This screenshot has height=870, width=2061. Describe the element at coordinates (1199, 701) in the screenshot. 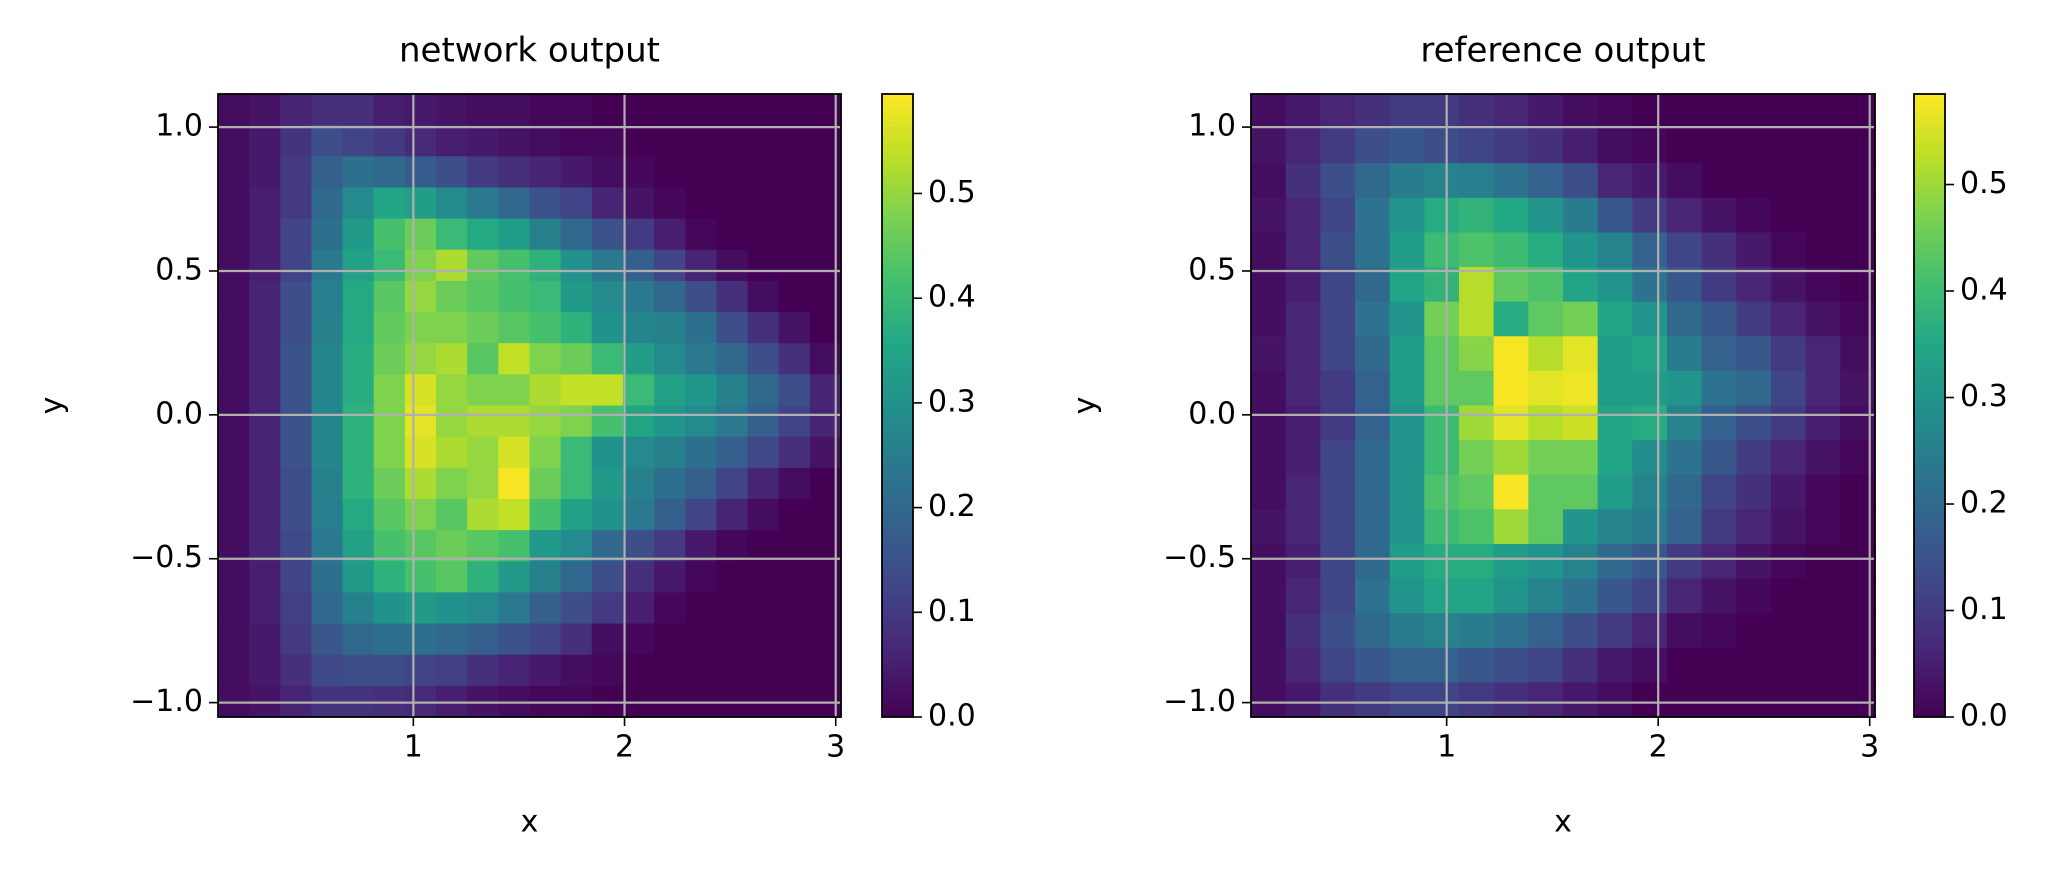

I see `y-tick-label: −1.0` at that location.